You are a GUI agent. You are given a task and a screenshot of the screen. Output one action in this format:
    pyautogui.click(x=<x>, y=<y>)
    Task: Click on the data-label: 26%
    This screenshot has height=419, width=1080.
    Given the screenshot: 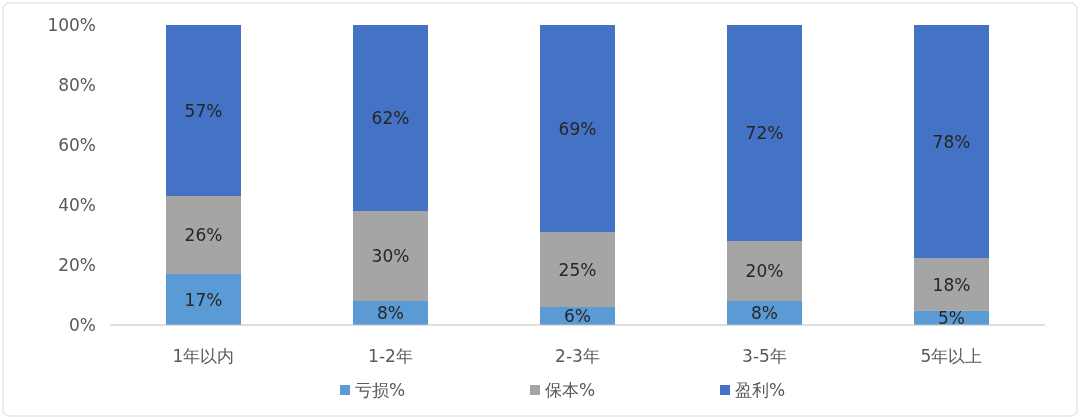 What is the action you would take?
    pyautogui.click(x=203, y=235)
    